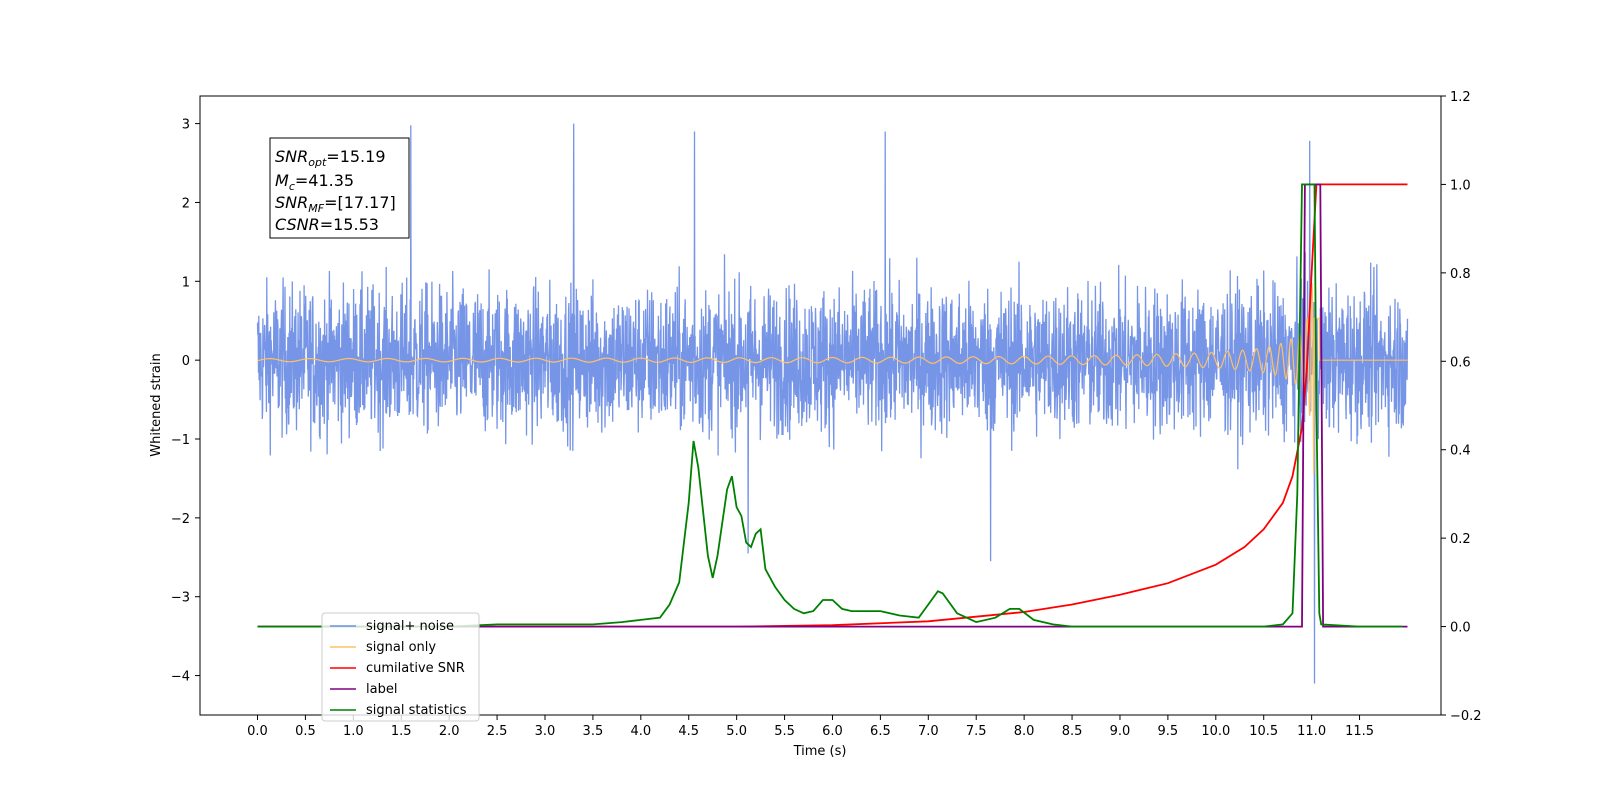 Image resolution: width=1600 pixels, height=800 pixels. What do you see at coordinates (1466, 716) in the screenshot?
I see `y2-tick-label: −0.2` at bounding box center [1466, 716].